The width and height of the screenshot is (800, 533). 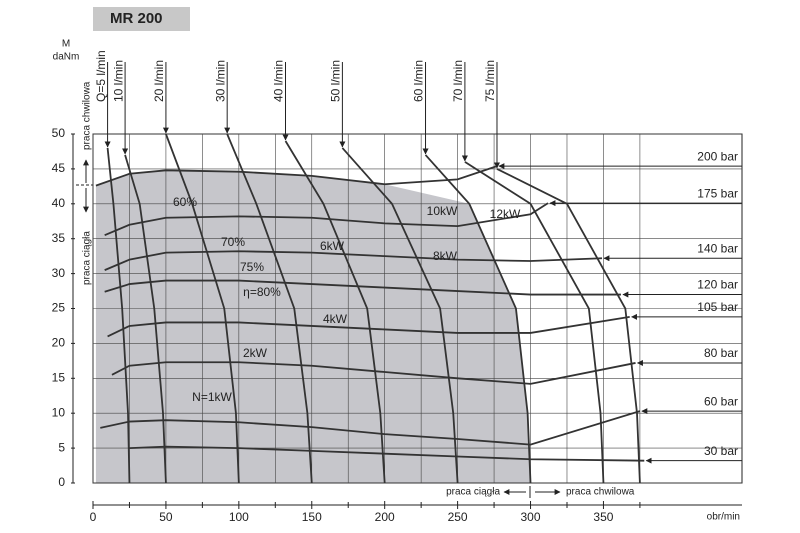 I want to click on power-label: 10kW, so click(x=442, y=211).